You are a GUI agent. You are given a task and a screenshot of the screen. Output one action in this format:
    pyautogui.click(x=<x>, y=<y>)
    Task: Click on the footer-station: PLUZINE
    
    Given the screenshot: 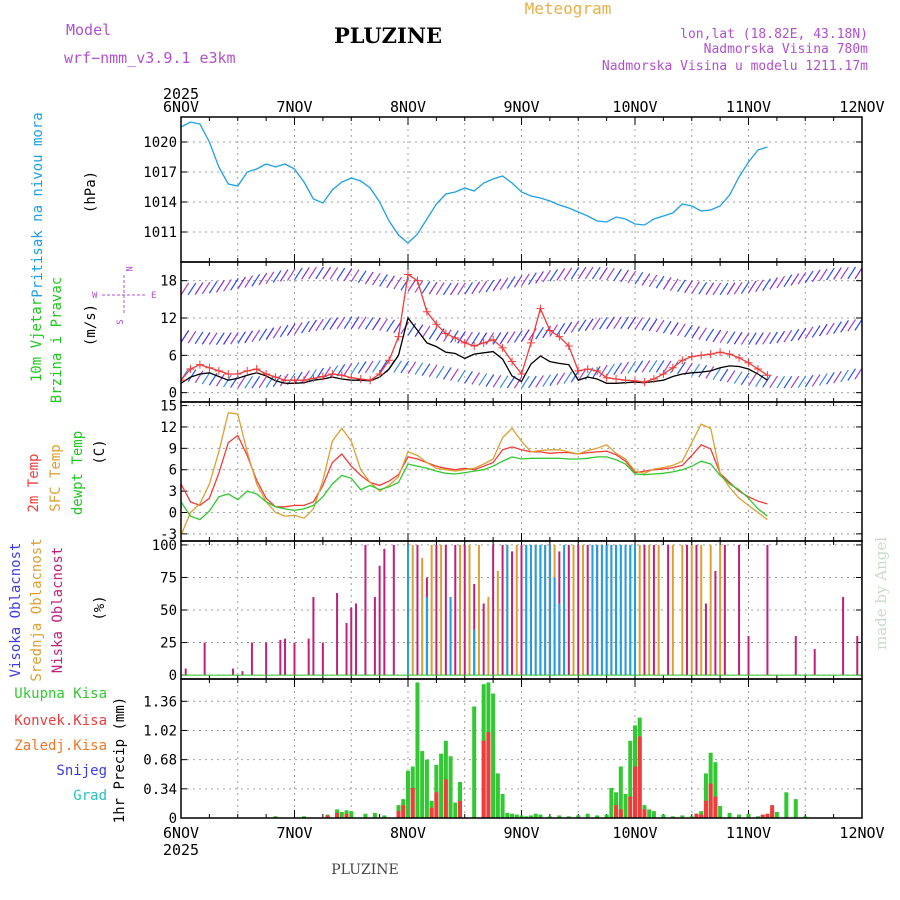 What is the action you would take?
    pyautogui.click(x=364, y=870)
    